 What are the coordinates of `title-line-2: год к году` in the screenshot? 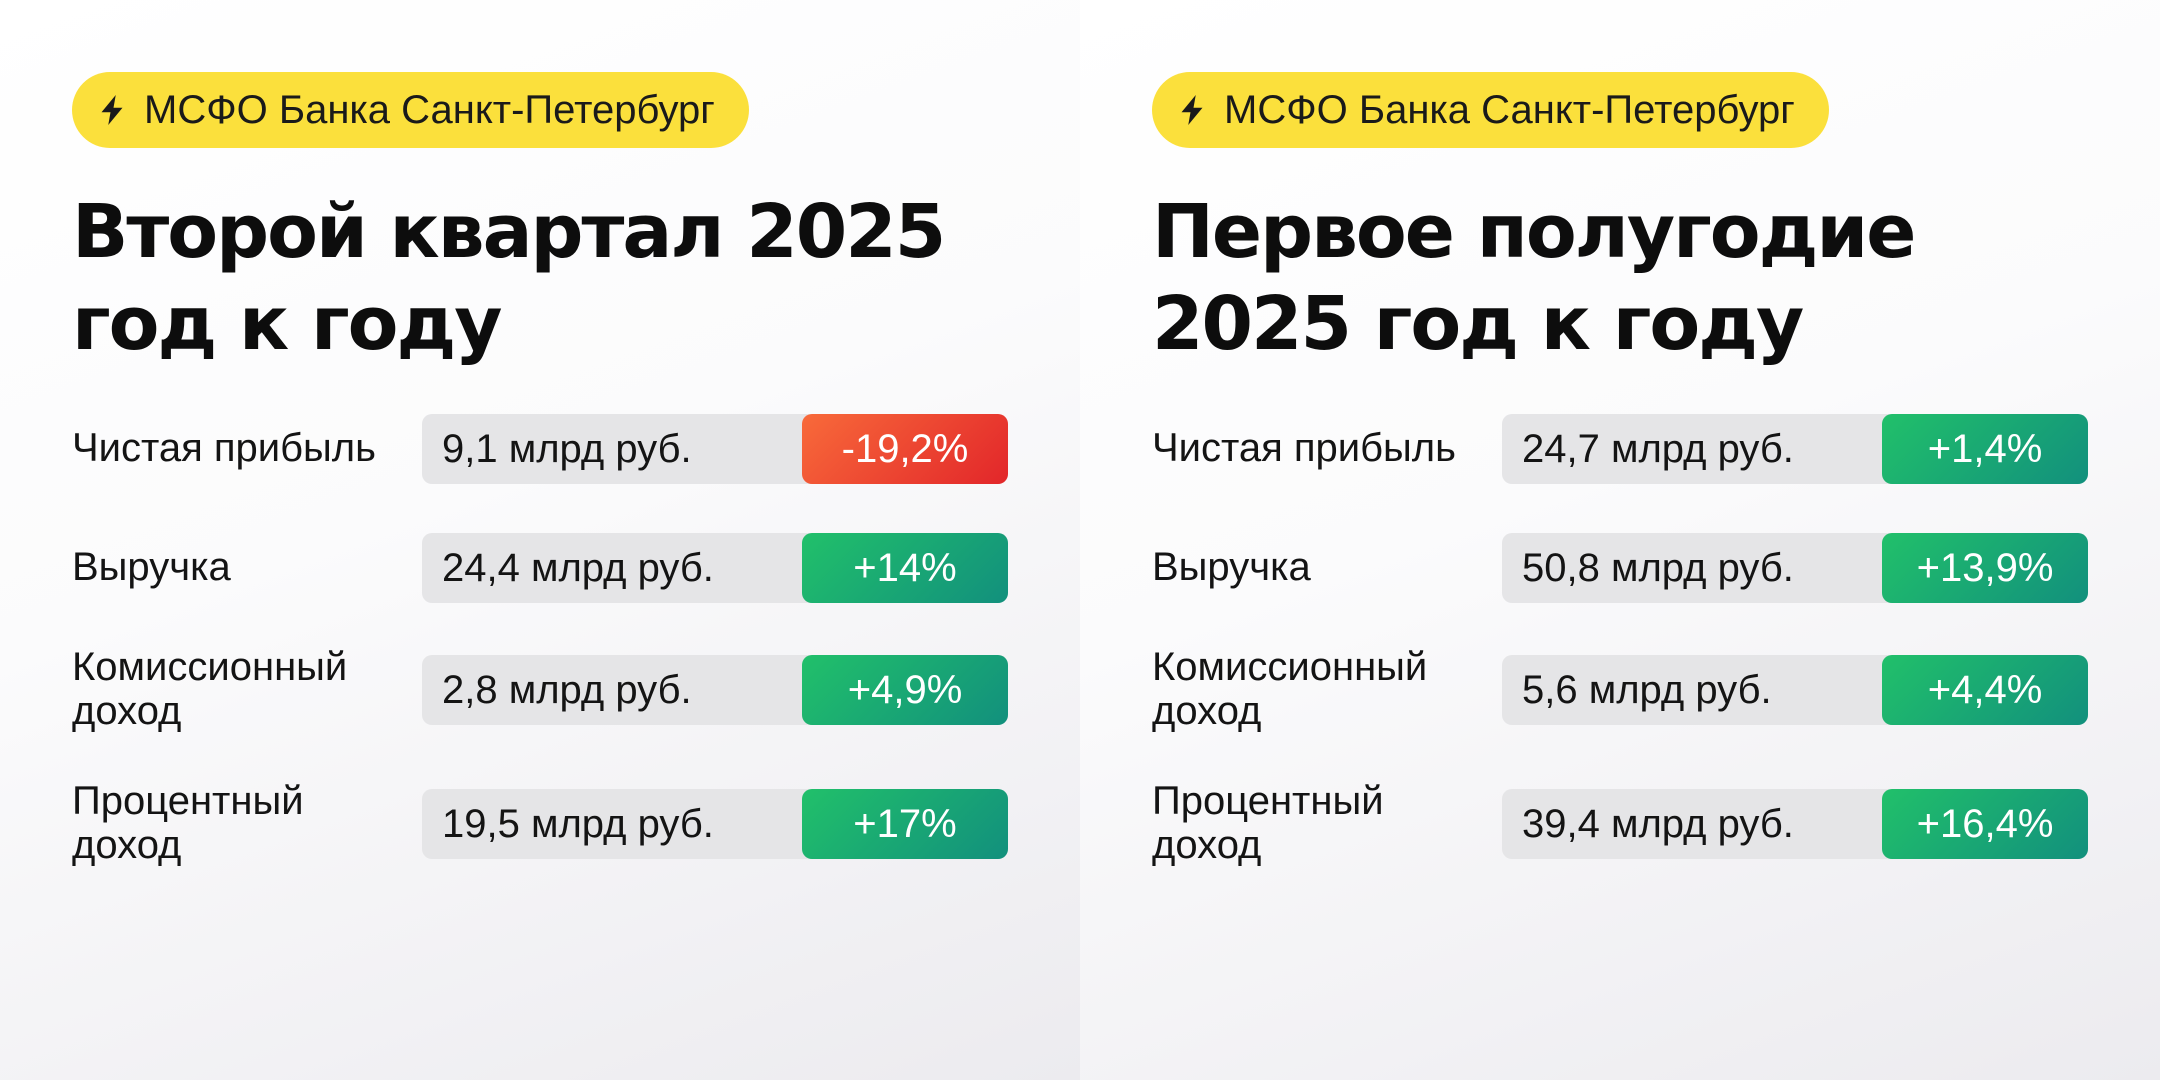 It's located at (287, 324).